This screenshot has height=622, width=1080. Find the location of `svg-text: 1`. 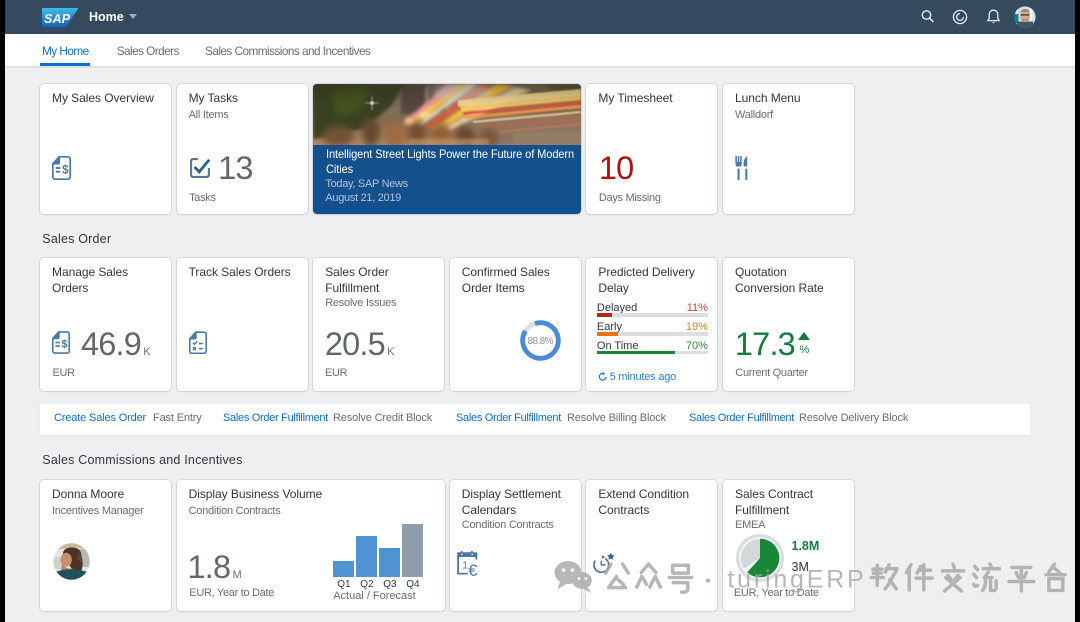

svg-text: 1 is located at coordinates (466, 566).